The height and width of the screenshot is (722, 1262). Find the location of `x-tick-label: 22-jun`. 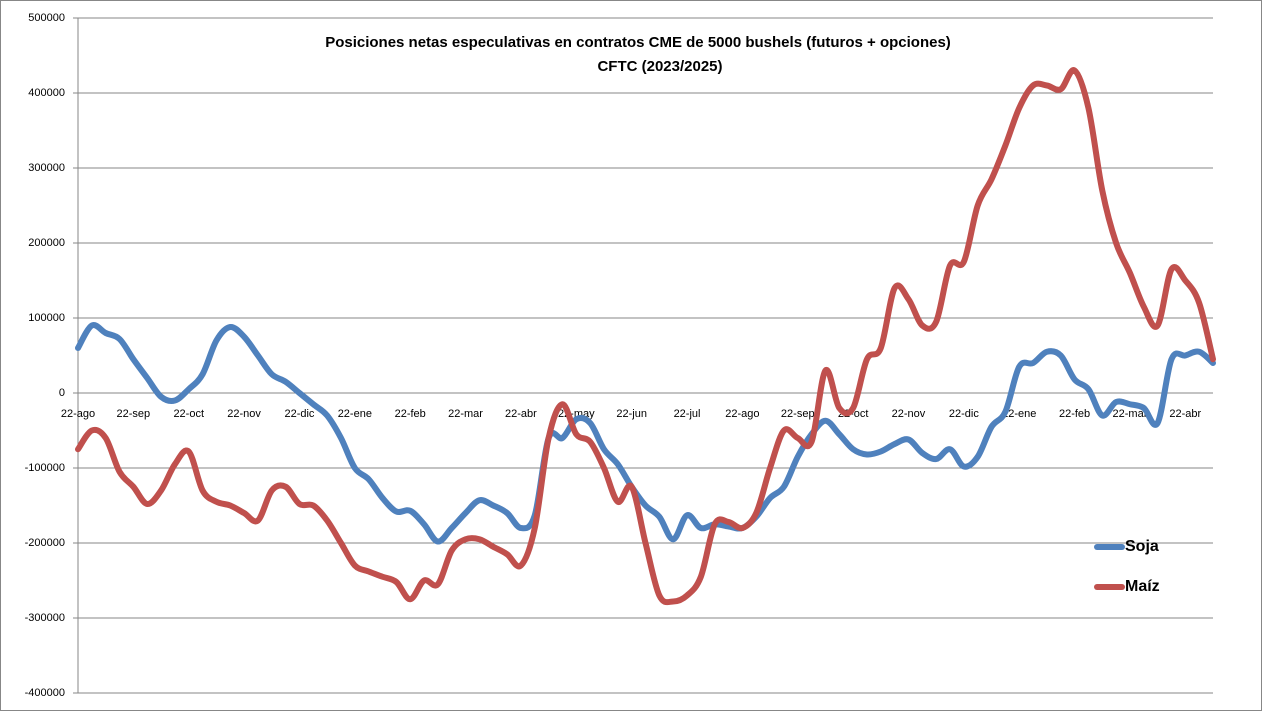

x-tick-label: 22-jun is located at coordinates (631, 414).